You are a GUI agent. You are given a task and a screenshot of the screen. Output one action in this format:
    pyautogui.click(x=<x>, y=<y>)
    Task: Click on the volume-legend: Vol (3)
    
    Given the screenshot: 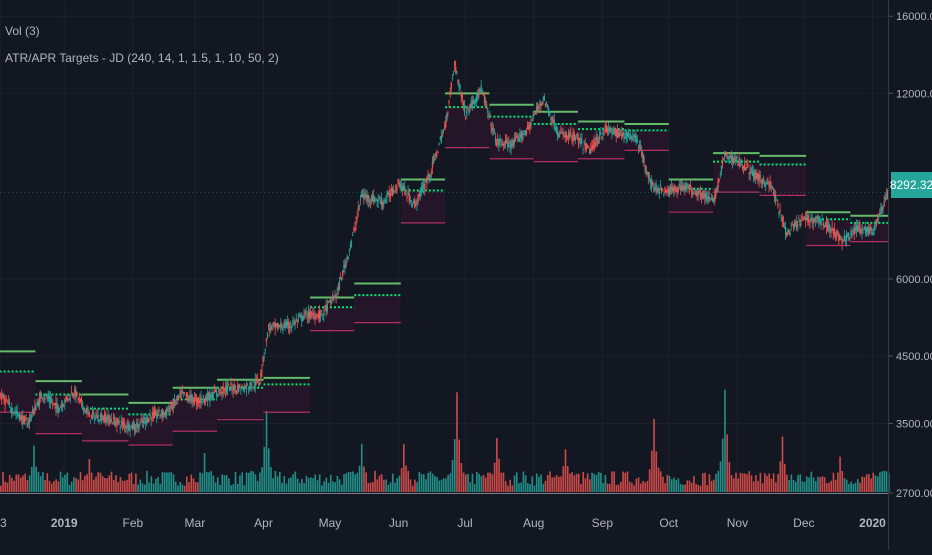 What is the action you would take?
    pyautogui.click(x=22, y=31)
    